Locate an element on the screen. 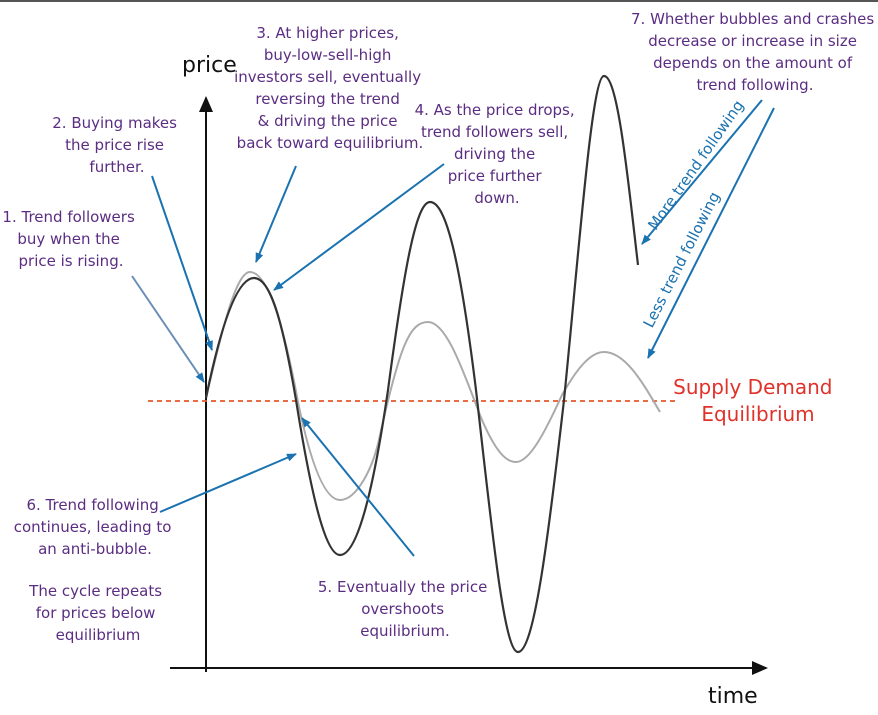 Image resolution: width=878 pixels, height=715 pixels. annotation-2-line: 2. Buying makes is located at coordinates (114, 123).